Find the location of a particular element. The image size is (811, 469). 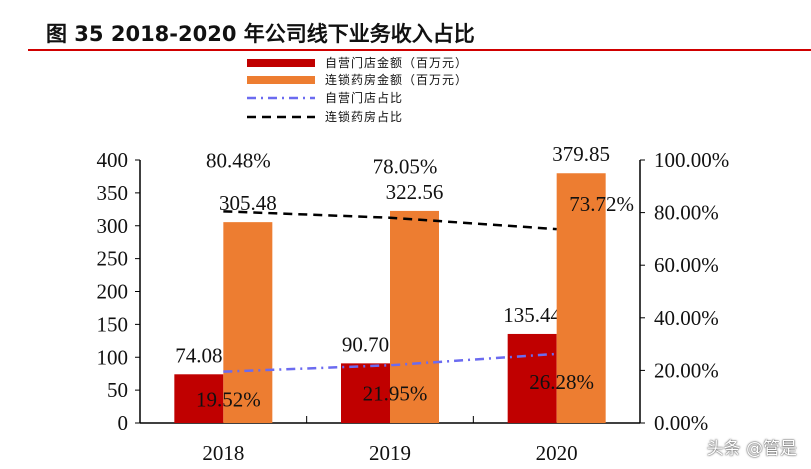

line-data-label: 80.48% is located at coordinates (238, 160).